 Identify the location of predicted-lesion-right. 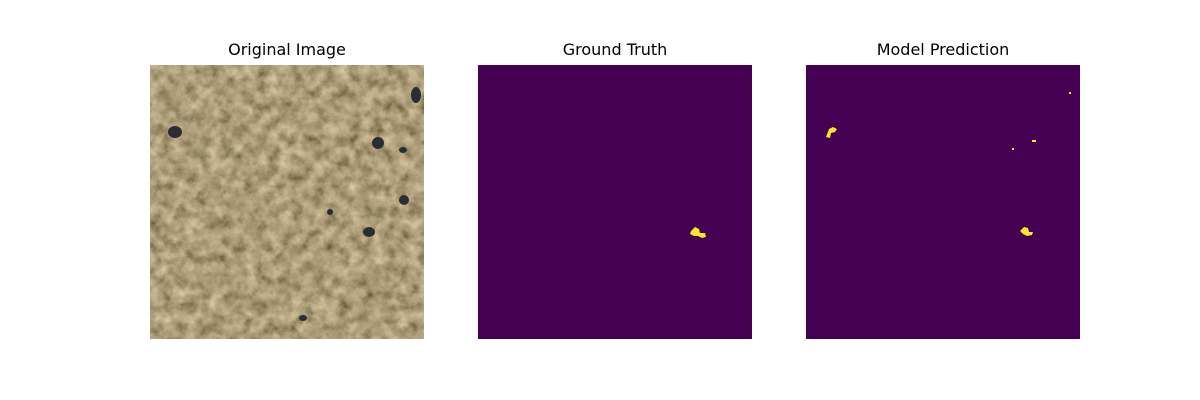
(1026, 231).